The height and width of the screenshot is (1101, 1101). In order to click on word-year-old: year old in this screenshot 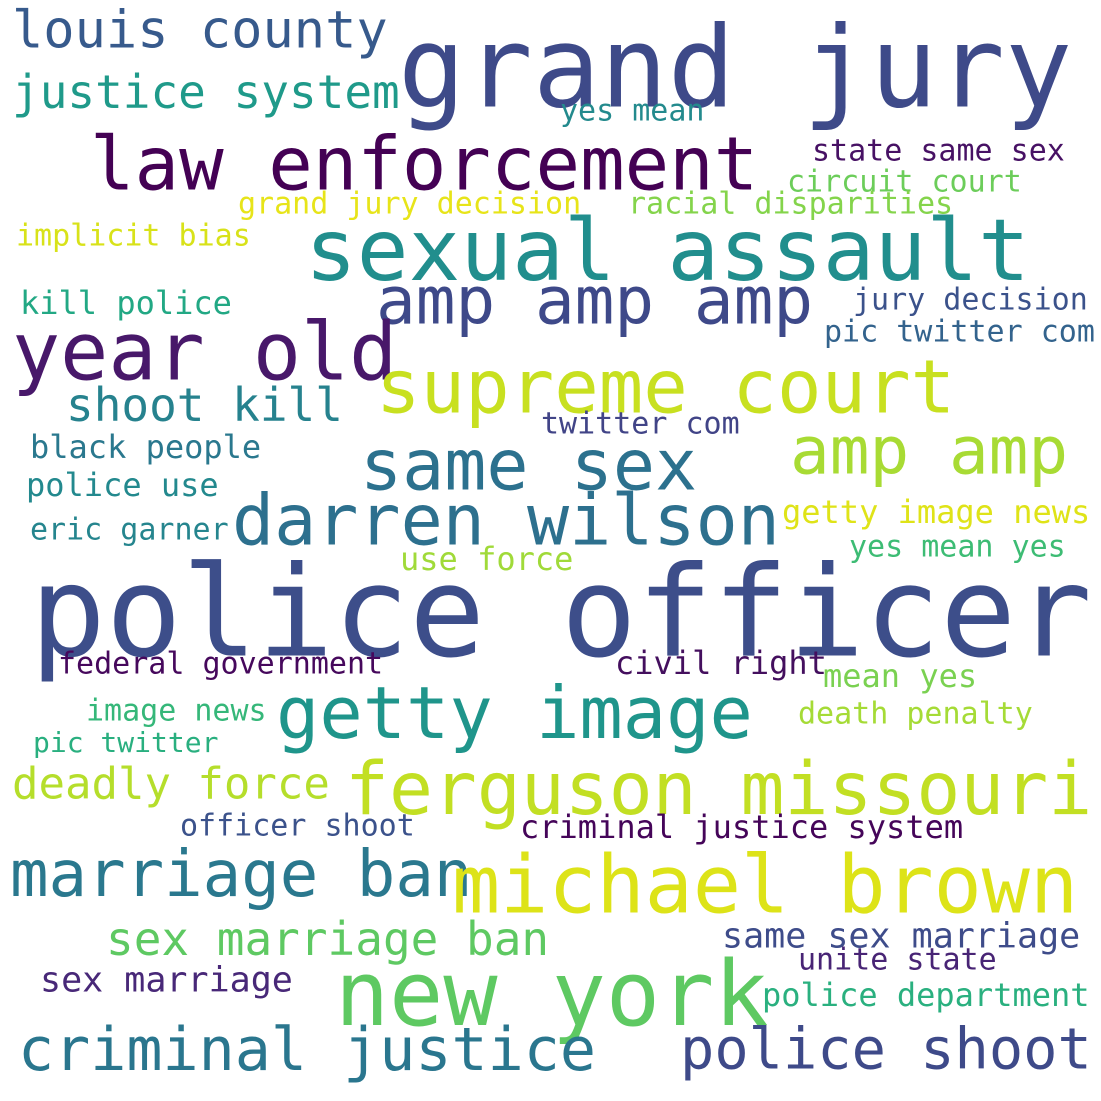, I will do `click(205, 352)`.